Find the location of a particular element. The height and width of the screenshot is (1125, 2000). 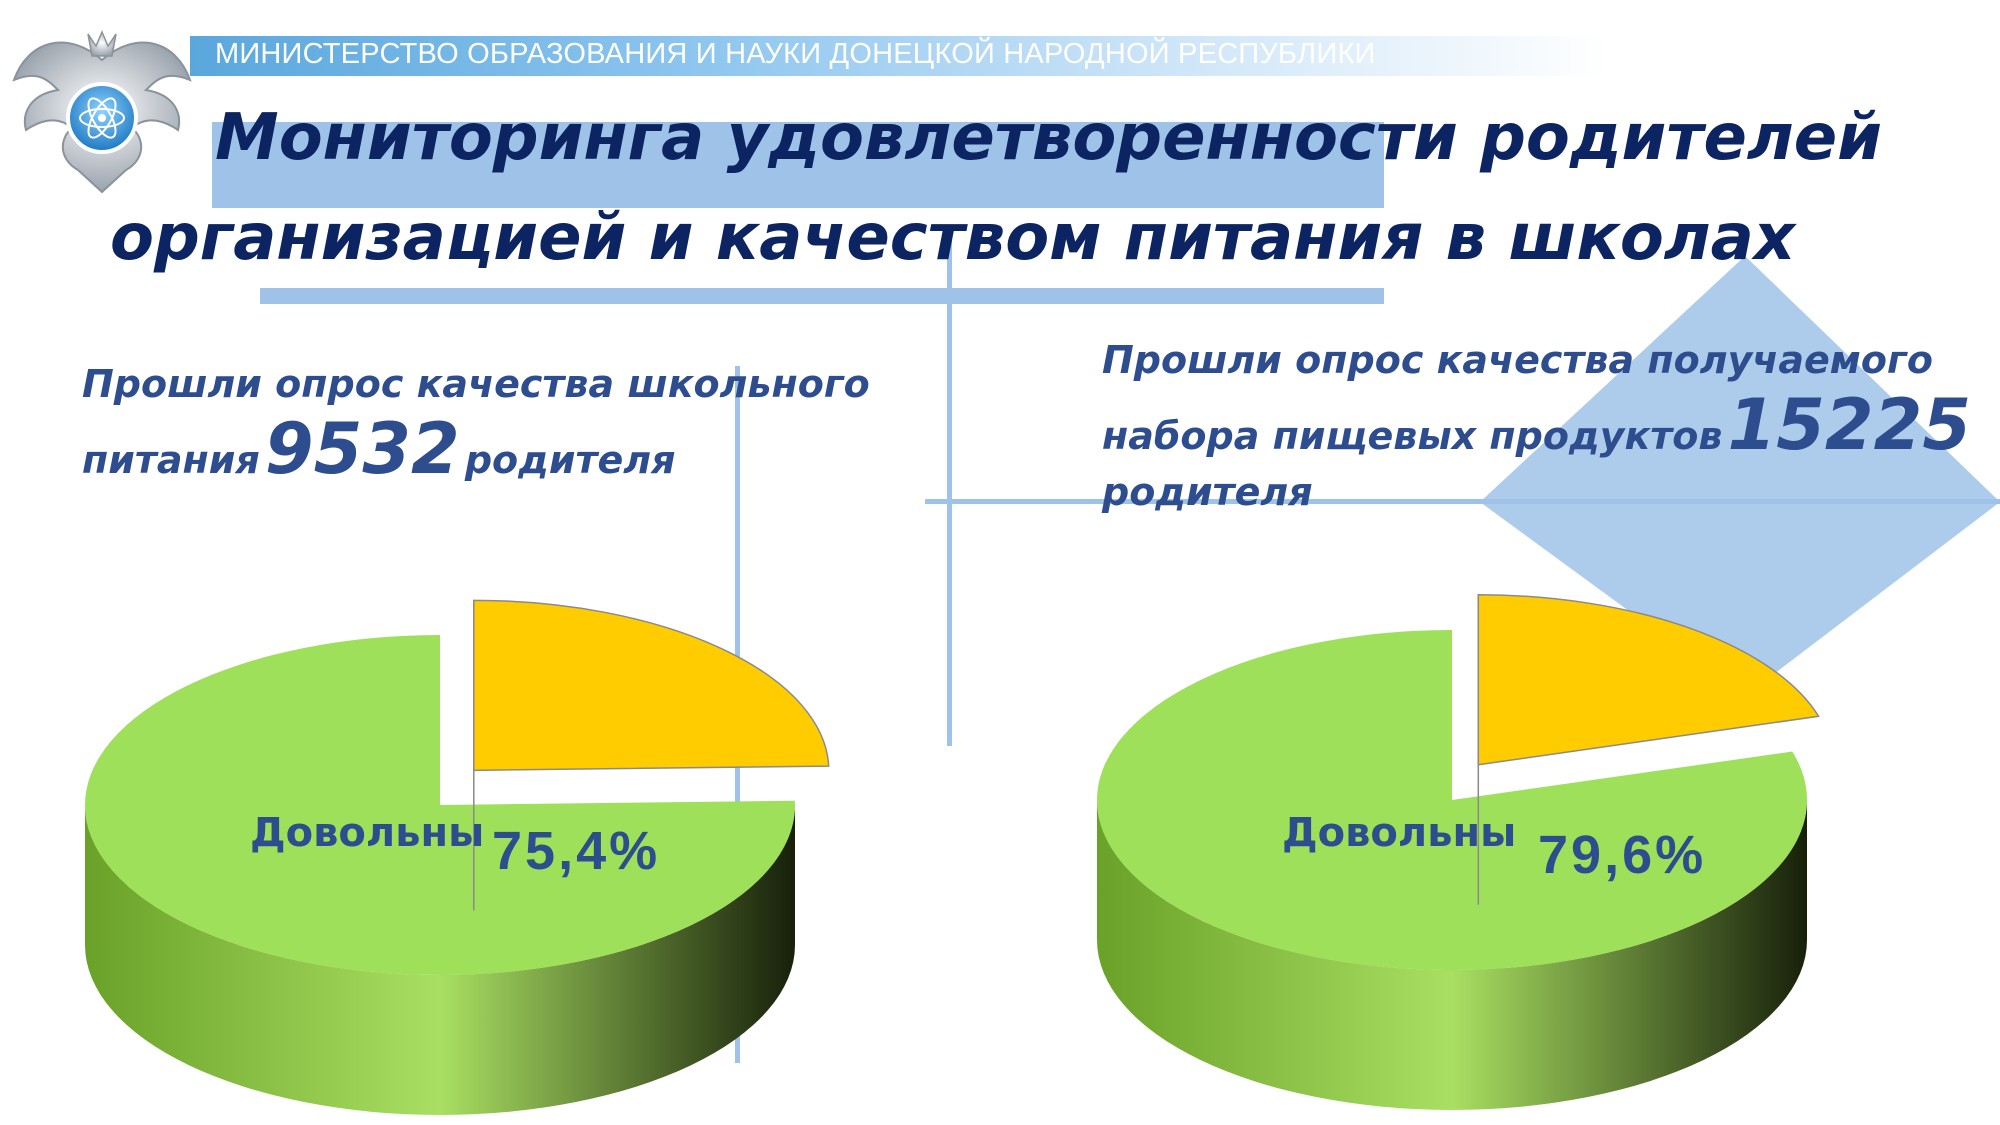

pie-1-other-slice is located at coordinates (651, 685).